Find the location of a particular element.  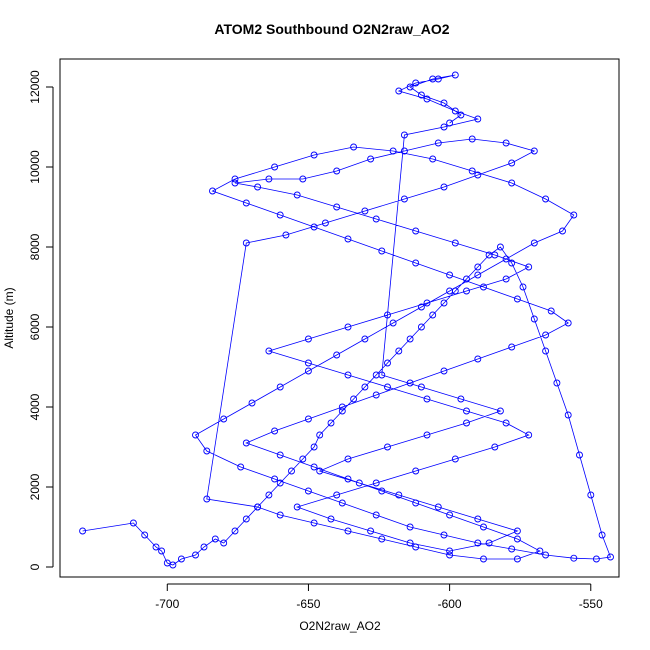

y-tick-label: 4000 is located at coordinates (35, 406).